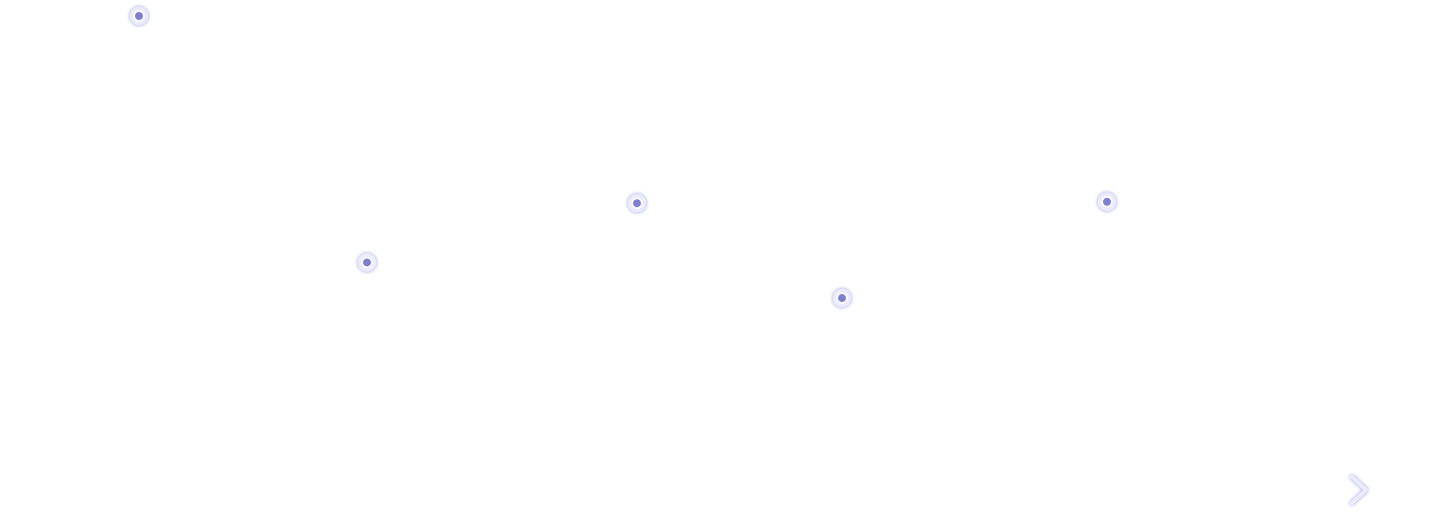 This screenshot has height=513, width=1440. I want to click on chevron-right-icon, so click(1359, 490).